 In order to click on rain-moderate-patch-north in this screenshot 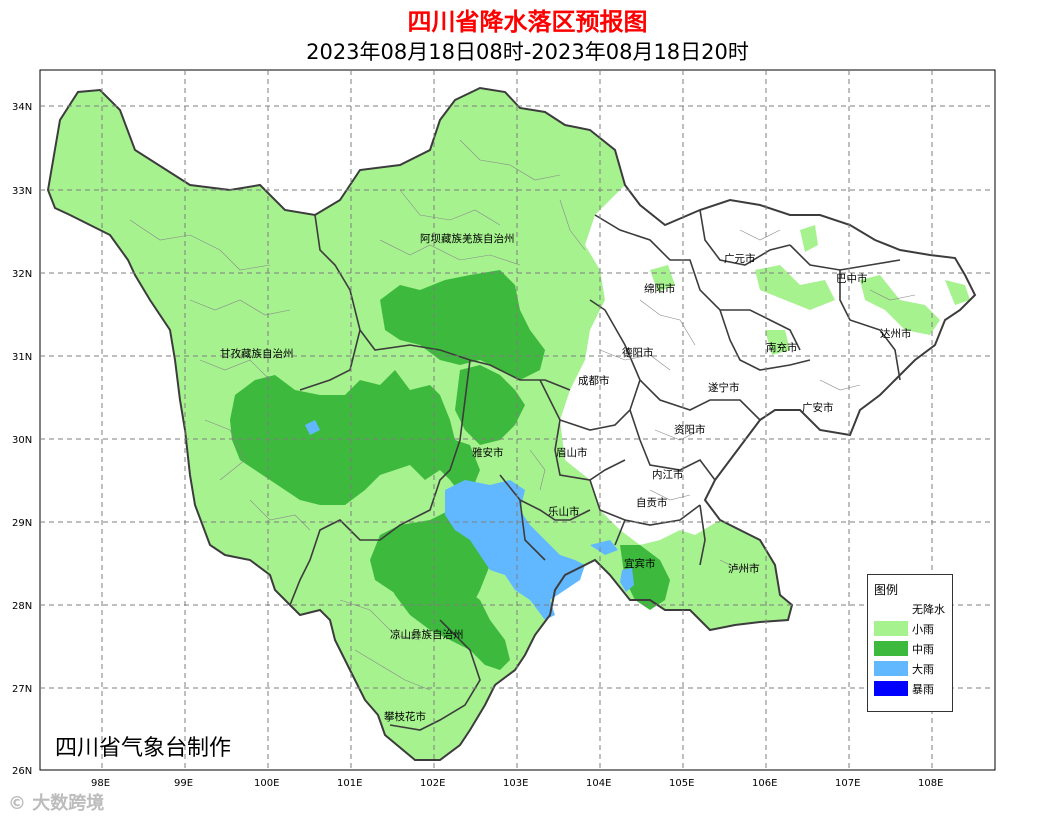, I will do `click(462, 325)`.